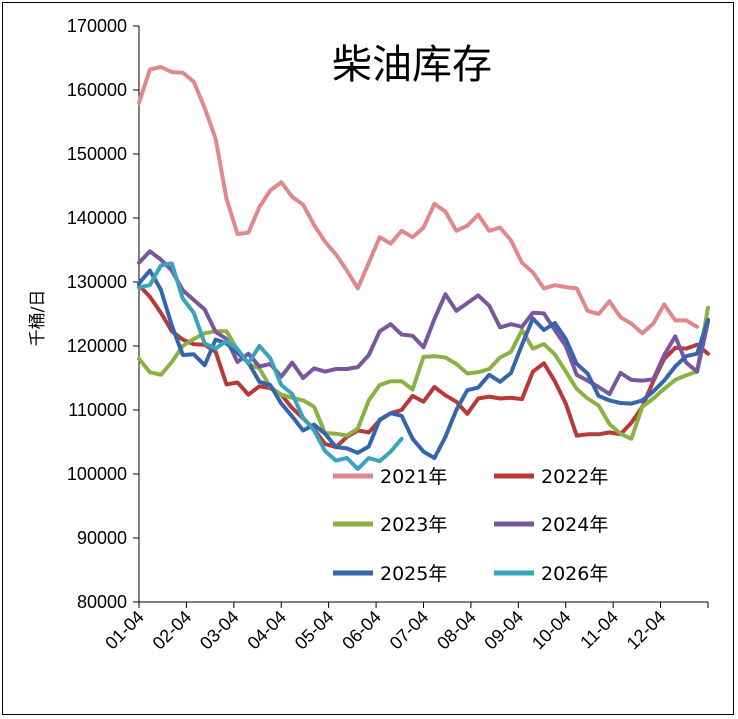 The height and width of the screenshot is (719, 738). Describe the element at coordinates (412, 65) in the screenshot. I see `chart-title: 柴油库存` at that location.